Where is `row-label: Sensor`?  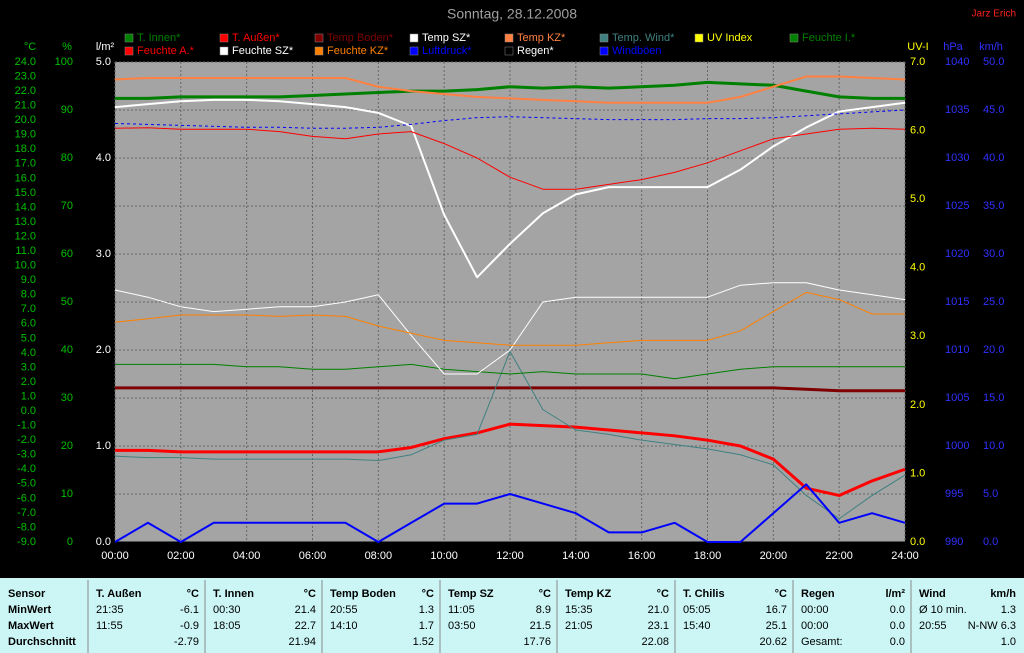 row-label: Sensor is located at coordinates (27, 594).